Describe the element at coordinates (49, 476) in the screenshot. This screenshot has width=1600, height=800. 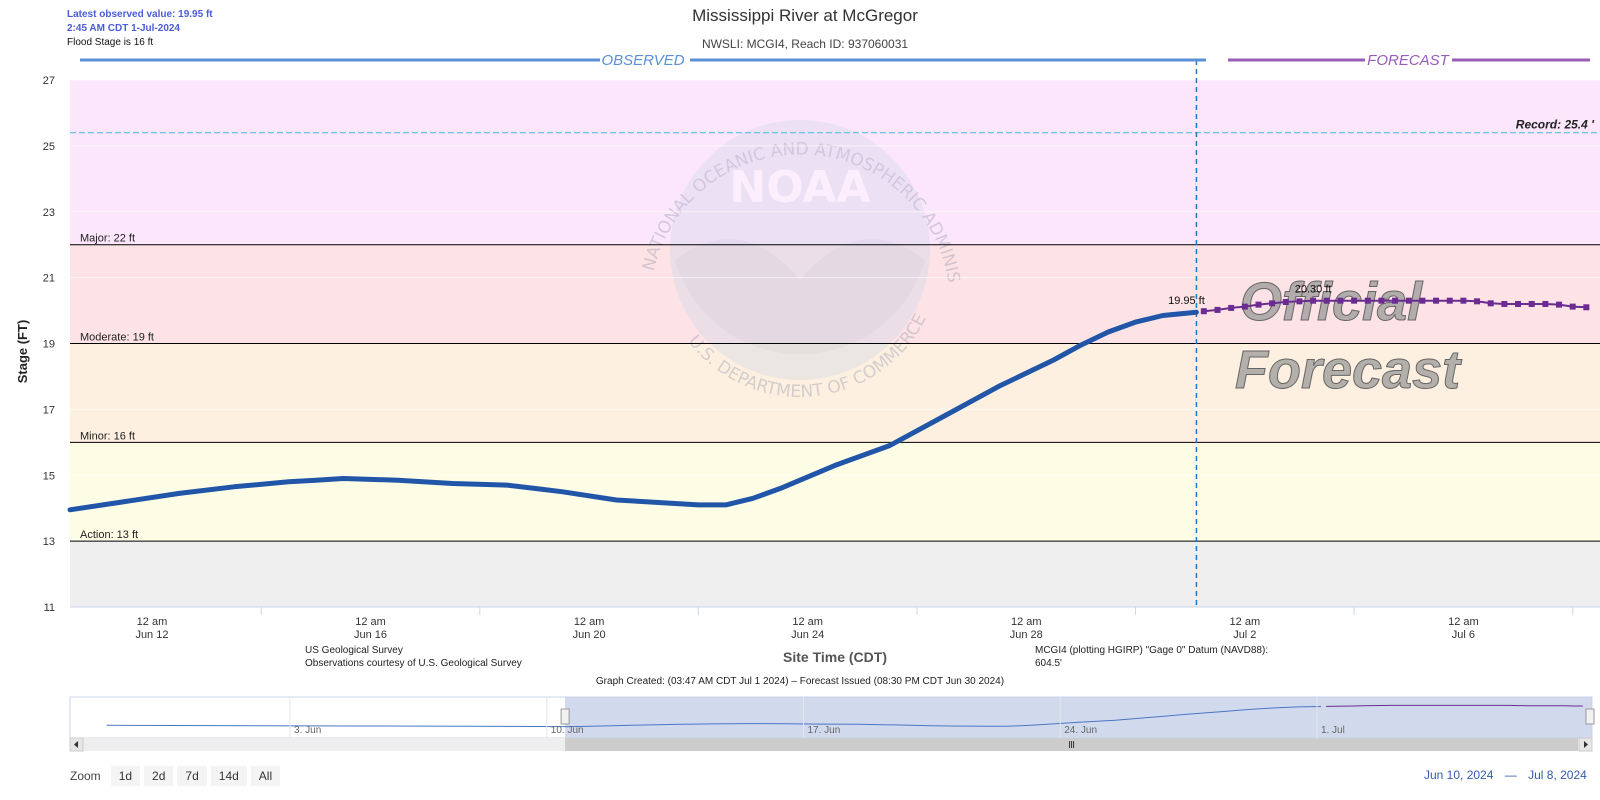
I see `y-tick-label: 15` at that location.